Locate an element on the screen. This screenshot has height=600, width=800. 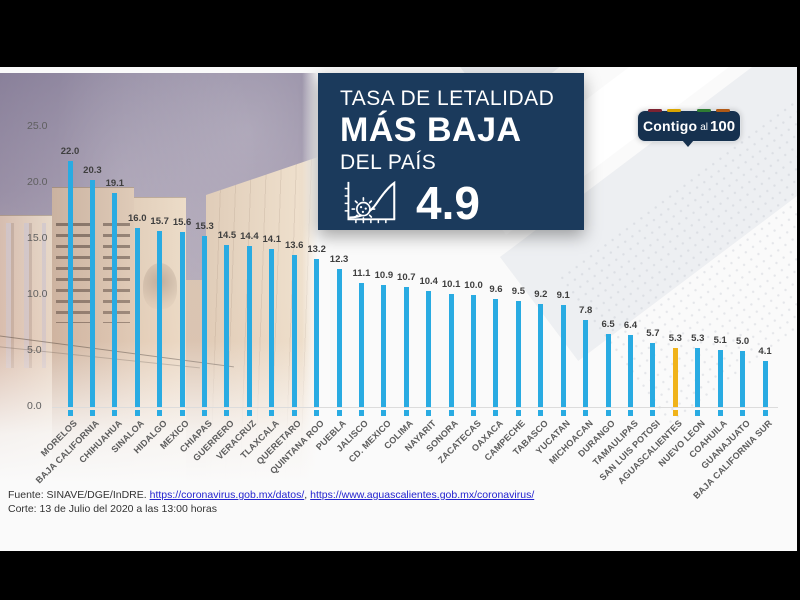
bar-value-label: 20.3 is located at coordinates (92, 170).